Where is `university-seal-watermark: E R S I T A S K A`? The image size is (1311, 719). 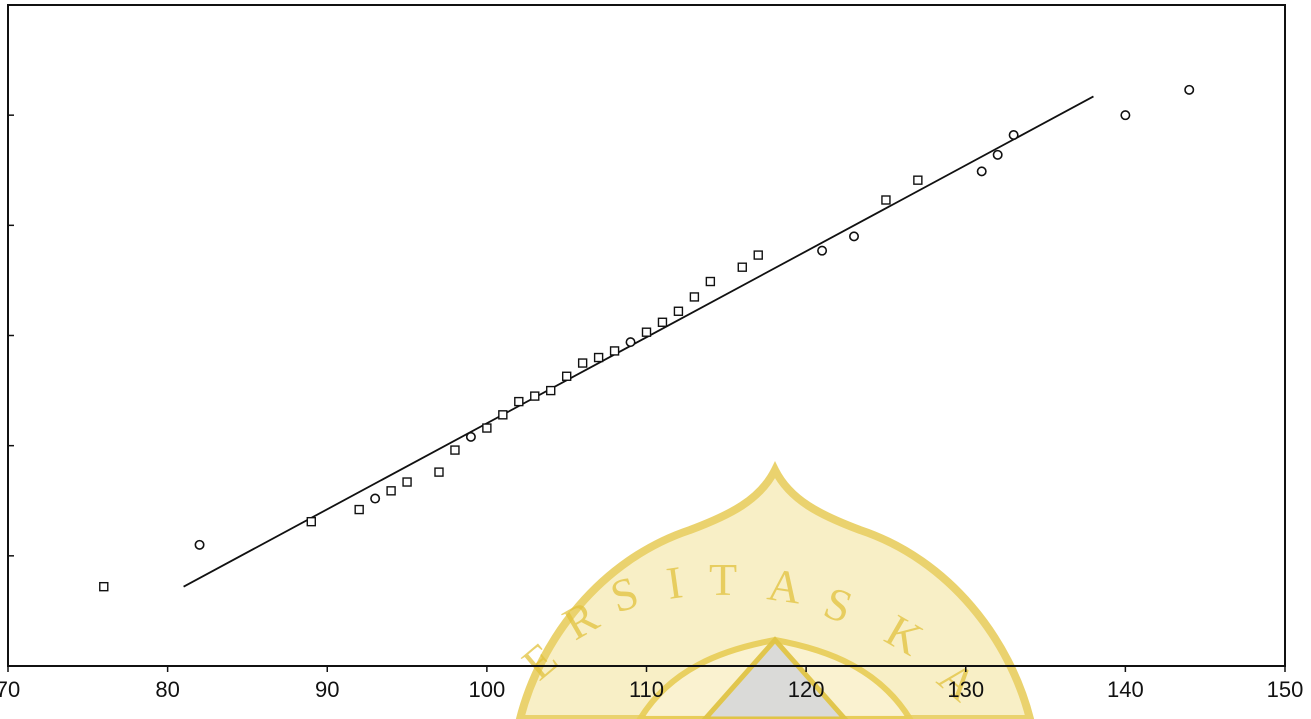 university-seal-watermark: E R S I T A S K A is located at coordinates (774, 590).